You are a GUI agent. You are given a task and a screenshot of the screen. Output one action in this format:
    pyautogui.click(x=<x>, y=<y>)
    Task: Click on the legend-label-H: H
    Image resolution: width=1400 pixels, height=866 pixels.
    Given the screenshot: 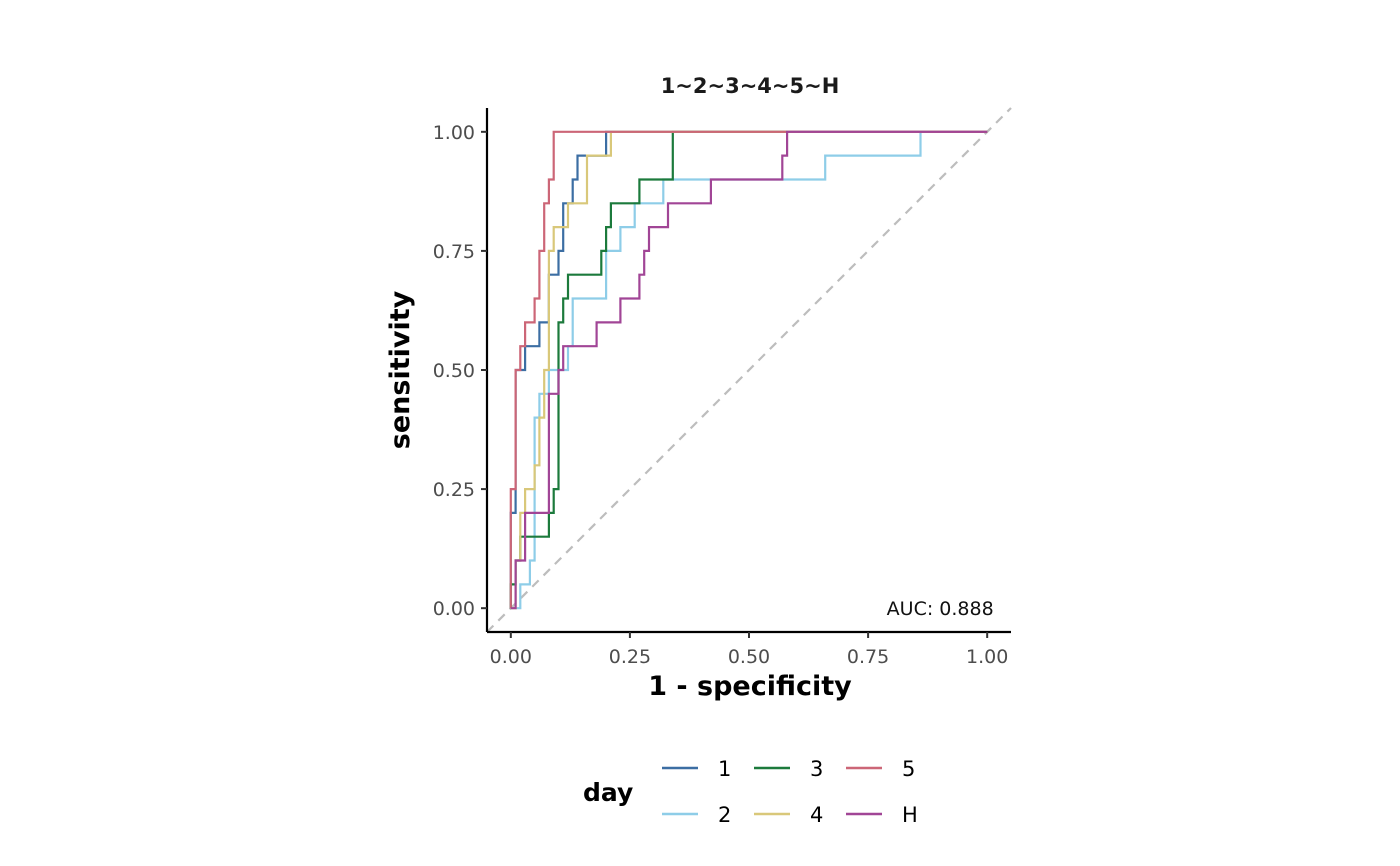 What is the action you would take?
    pyautogui.click(x=910, y=815)
    